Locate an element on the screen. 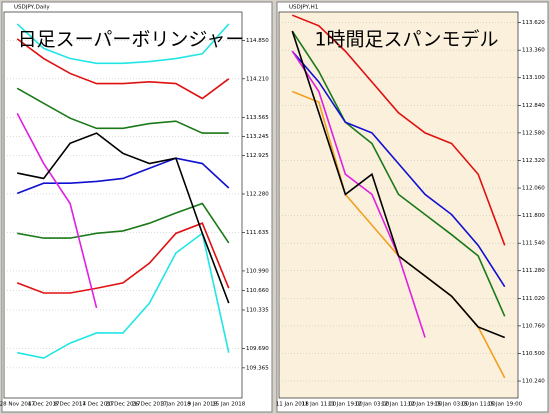 Image resolution: width=550 pixels, height=414 pixels. y-tick-label: 111.280 is located at coordinates (533, 271).